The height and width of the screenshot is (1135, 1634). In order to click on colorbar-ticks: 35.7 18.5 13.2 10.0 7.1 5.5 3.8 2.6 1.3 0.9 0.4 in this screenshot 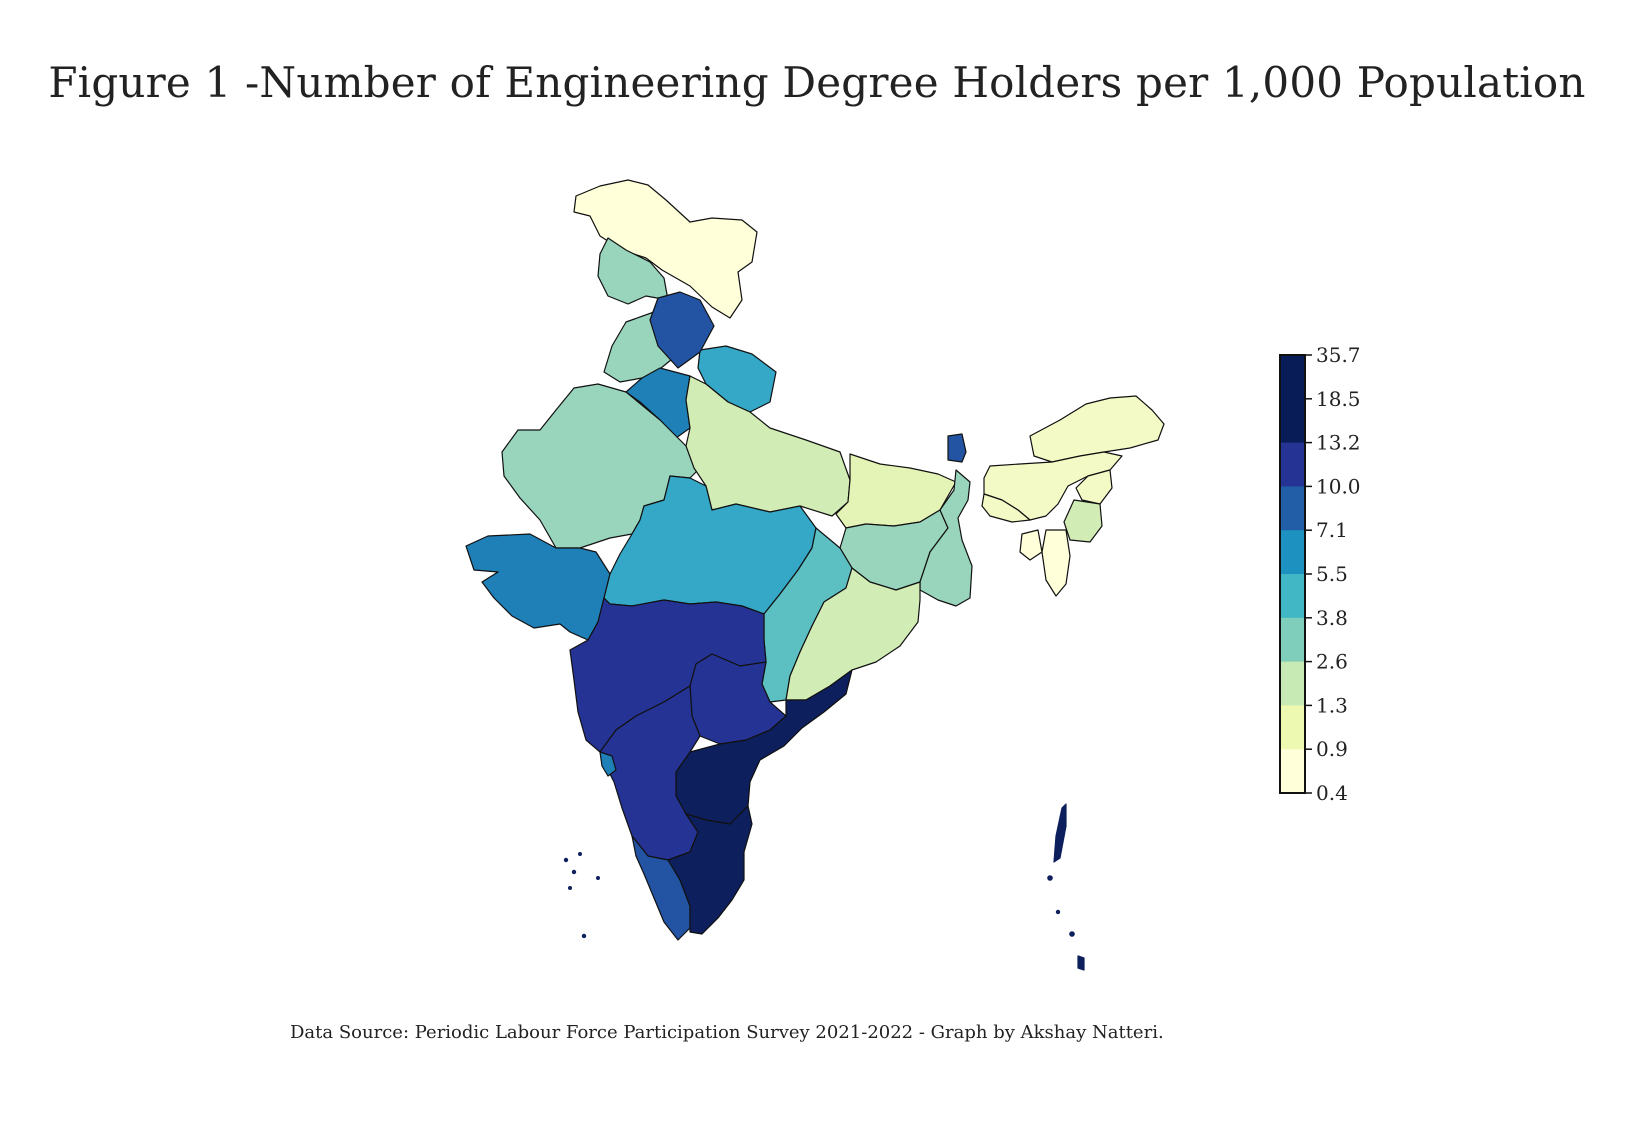, I will do `click(1333, 574)`.